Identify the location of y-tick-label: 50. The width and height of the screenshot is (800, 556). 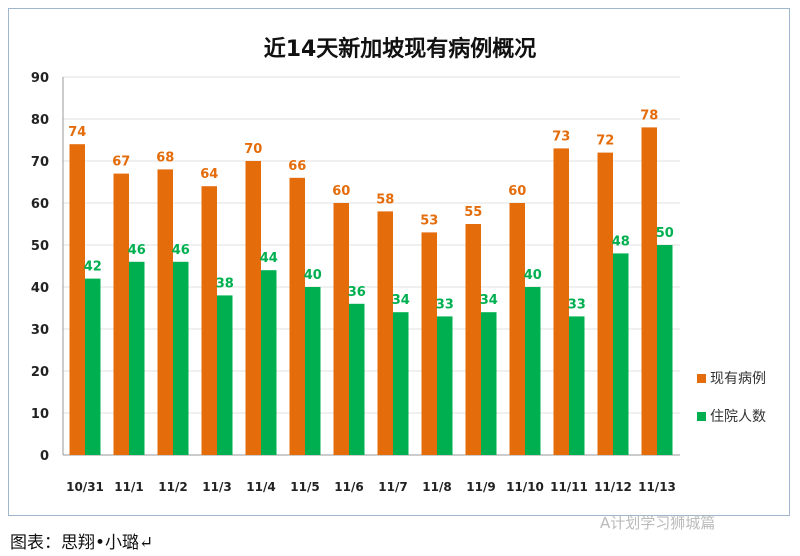
(40, 246).